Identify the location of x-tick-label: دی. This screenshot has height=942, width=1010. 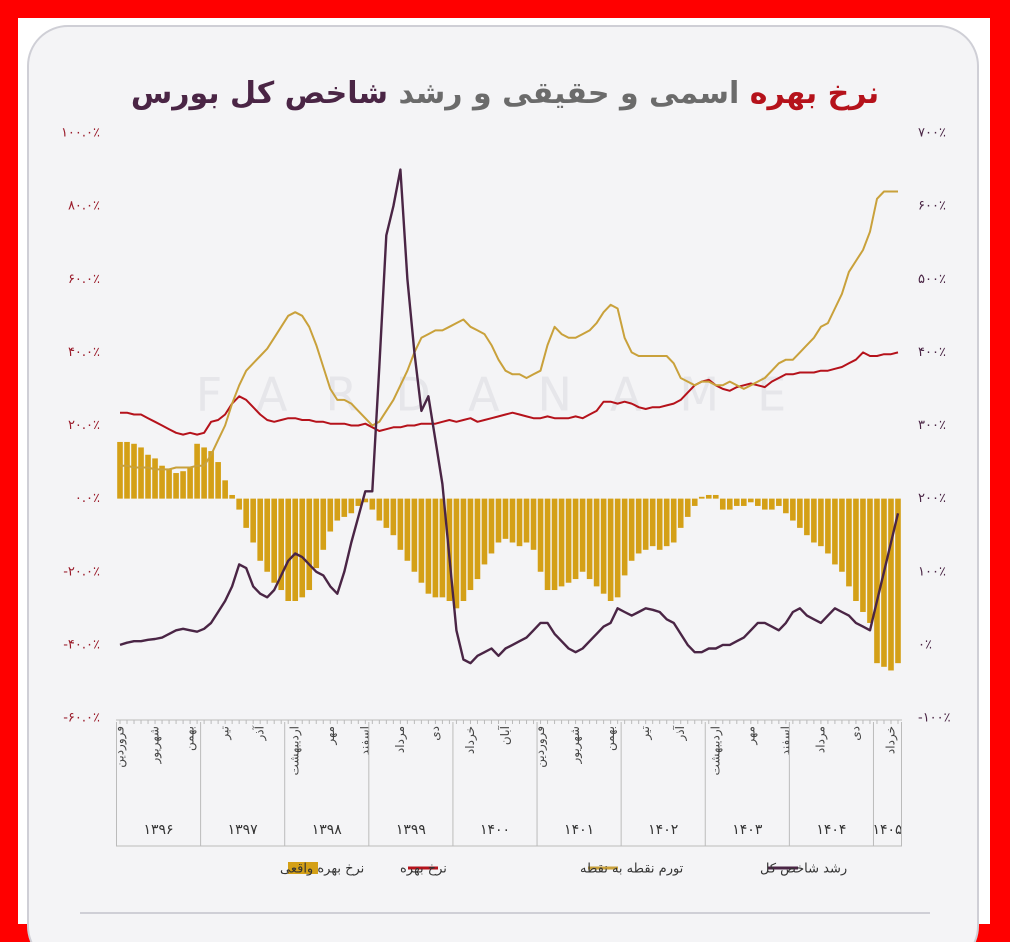
(855, 733).